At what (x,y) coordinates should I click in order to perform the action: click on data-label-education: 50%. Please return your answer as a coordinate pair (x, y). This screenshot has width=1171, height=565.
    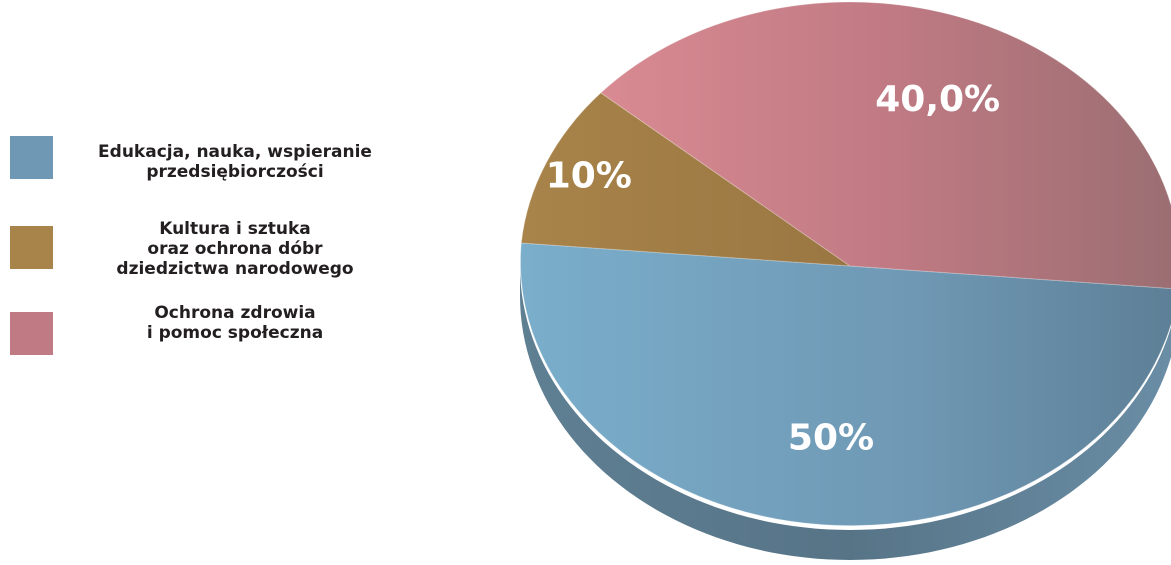
    Looking at the image, I should click on (831, 438).